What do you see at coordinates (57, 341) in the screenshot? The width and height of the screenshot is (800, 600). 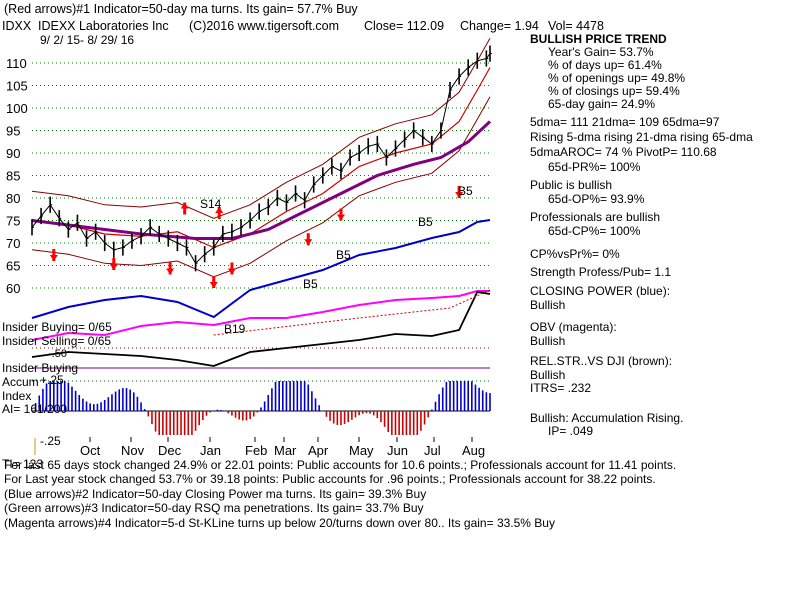 I see `insider-selling-count: Insider Selling= 0/65` at bounding box center [57, 341].